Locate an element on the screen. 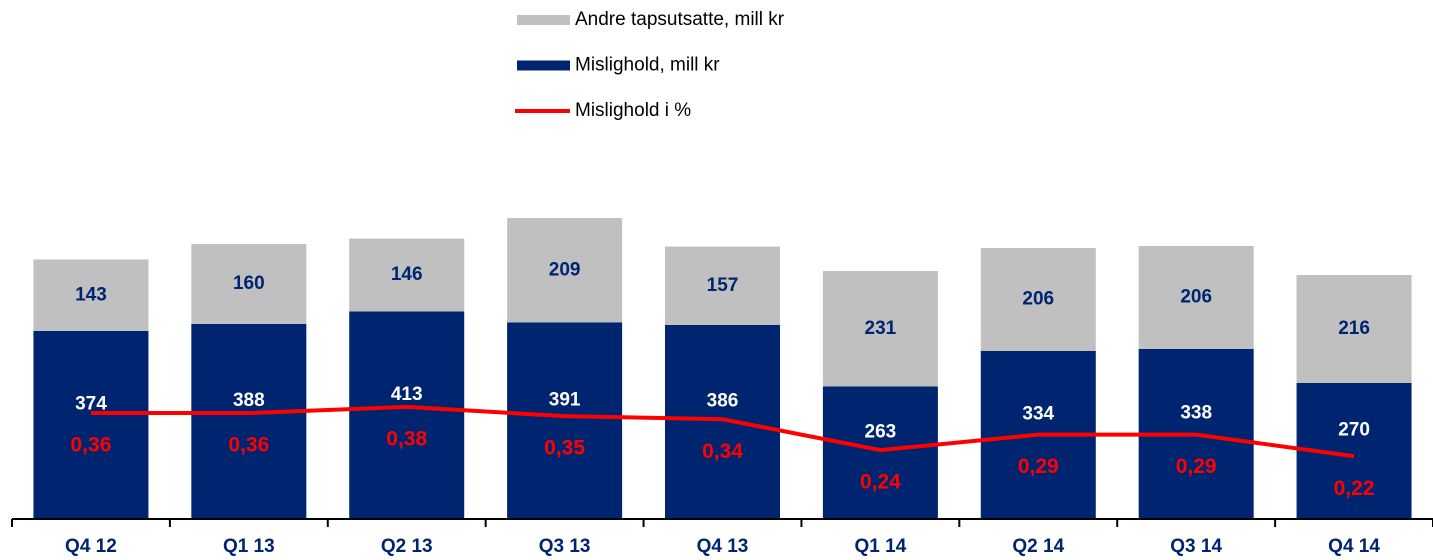 The width and height of the screenshot is (1433, 560). data-label: 374 is located at coordinates (91, 404).